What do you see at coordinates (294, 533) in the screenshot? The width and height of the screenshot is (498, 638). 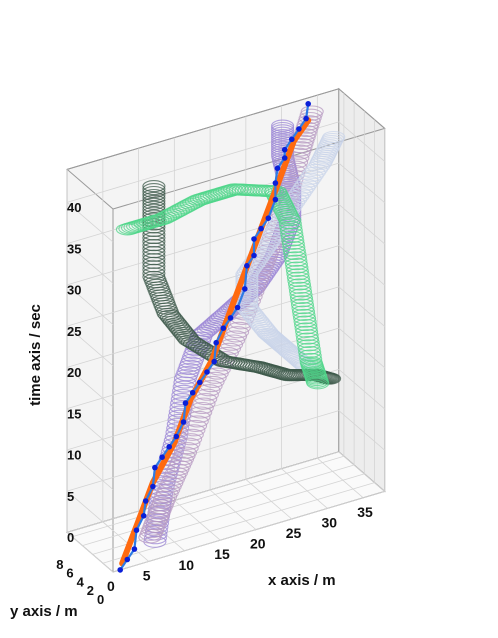 I see `x-tick-label: 25` at bounding box center [294, 533].